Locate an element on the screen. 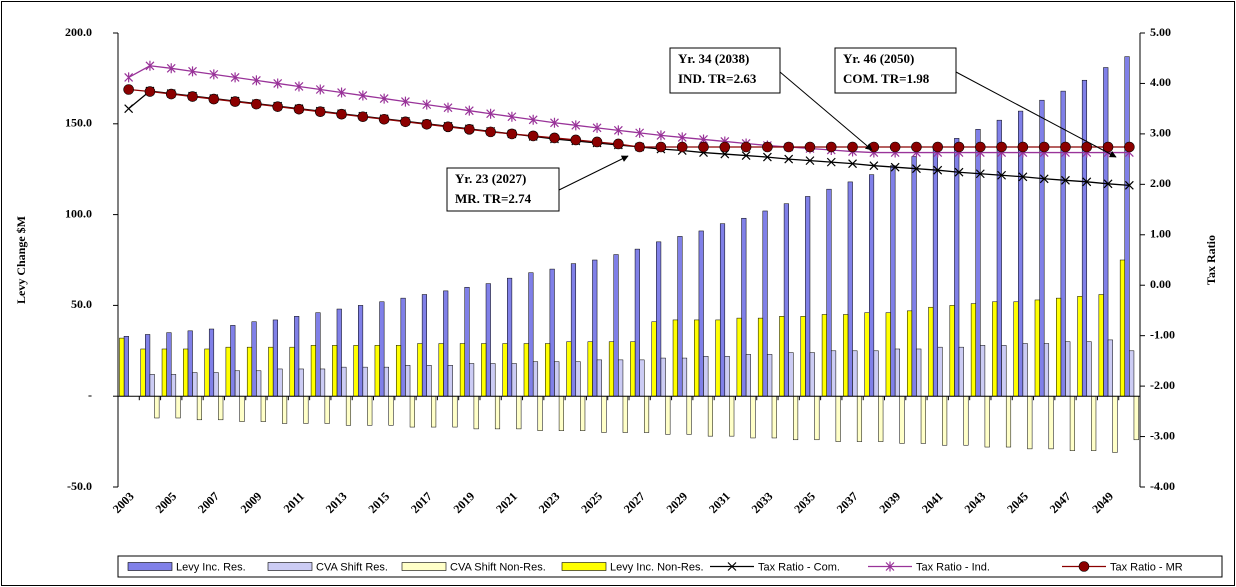  y2-tick-label: 4.00 is located at coordinates (1160, 82).